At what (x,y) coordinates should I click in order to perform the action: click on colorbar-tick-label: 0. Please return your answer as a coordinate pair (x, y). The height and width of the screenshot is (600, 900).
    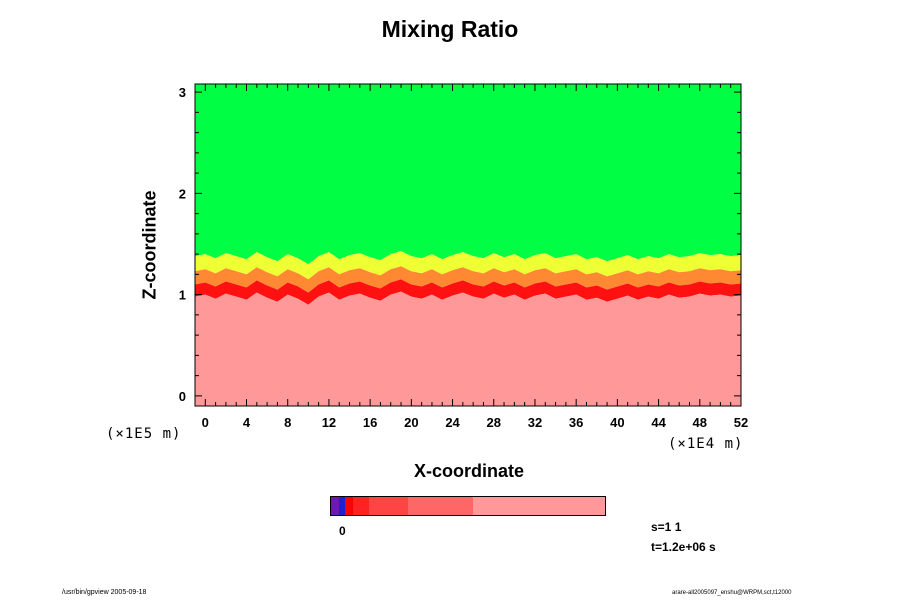
    Looking at the image, I should click on (342, 531).